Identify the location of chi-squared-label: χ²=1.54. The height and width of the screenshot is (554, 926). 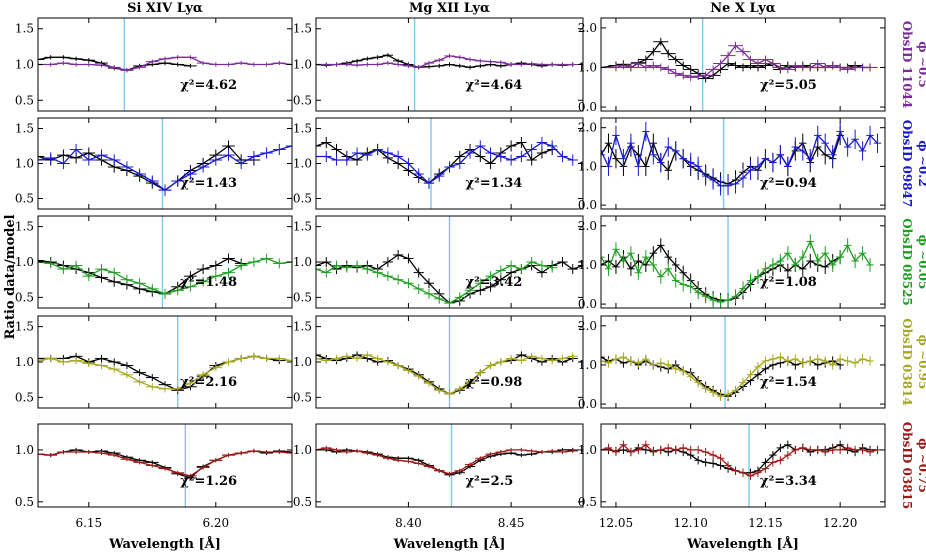
(788, 382).